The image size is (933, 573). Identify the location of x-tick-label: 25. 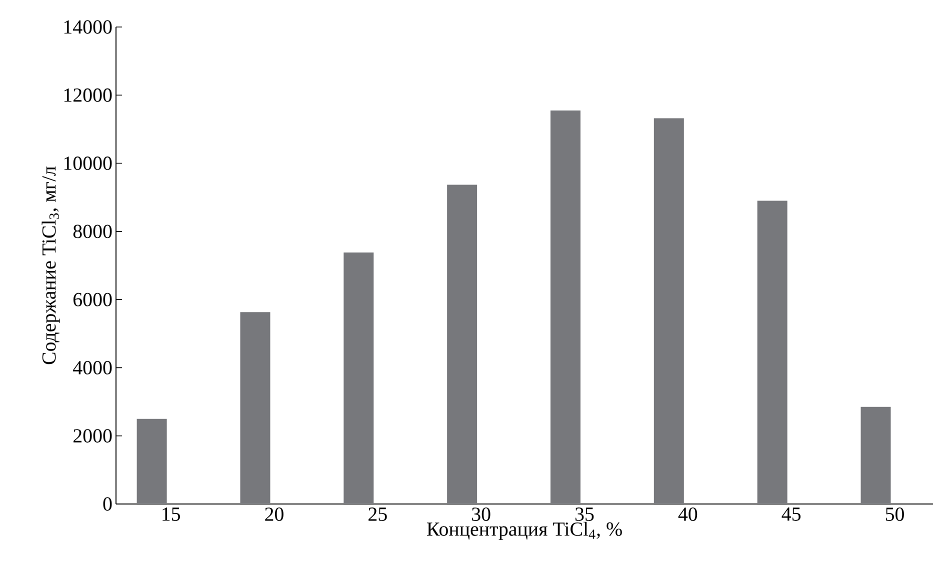
(377, 514).